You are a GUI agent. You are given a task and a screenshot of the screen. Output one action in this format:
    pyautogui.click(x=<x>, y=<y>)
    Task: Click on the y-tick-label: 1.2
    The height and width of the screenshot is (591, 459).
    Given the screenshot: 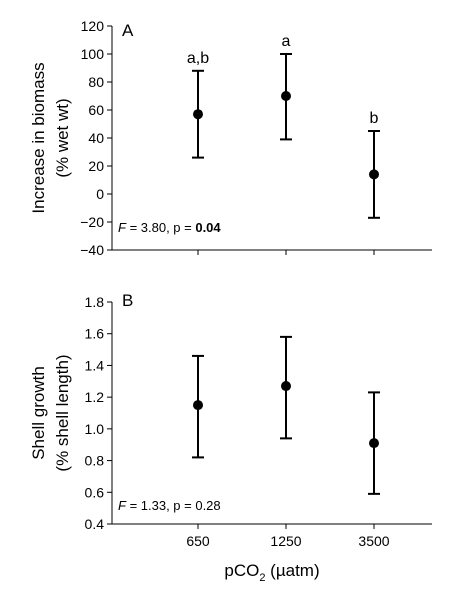 What is the action you would take?
    pyautogui.click(x=95, y=397)
    